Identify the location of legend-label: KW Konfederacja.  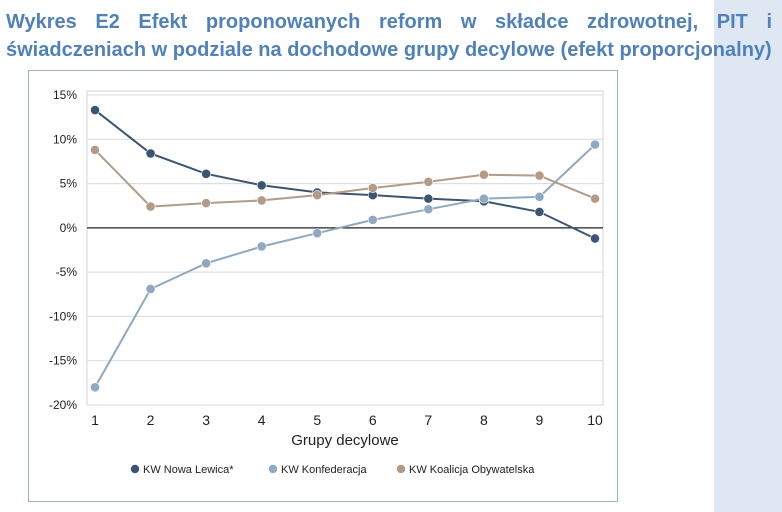
(324, 470).